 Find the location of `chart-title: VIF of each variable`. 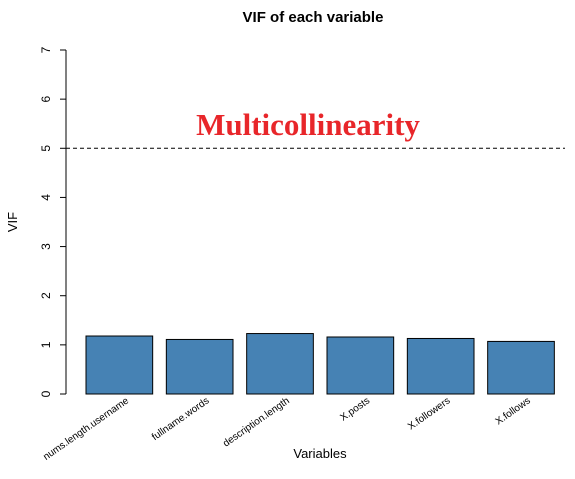

chart-title: VIF of each variable is located at coordinates (313, 17).